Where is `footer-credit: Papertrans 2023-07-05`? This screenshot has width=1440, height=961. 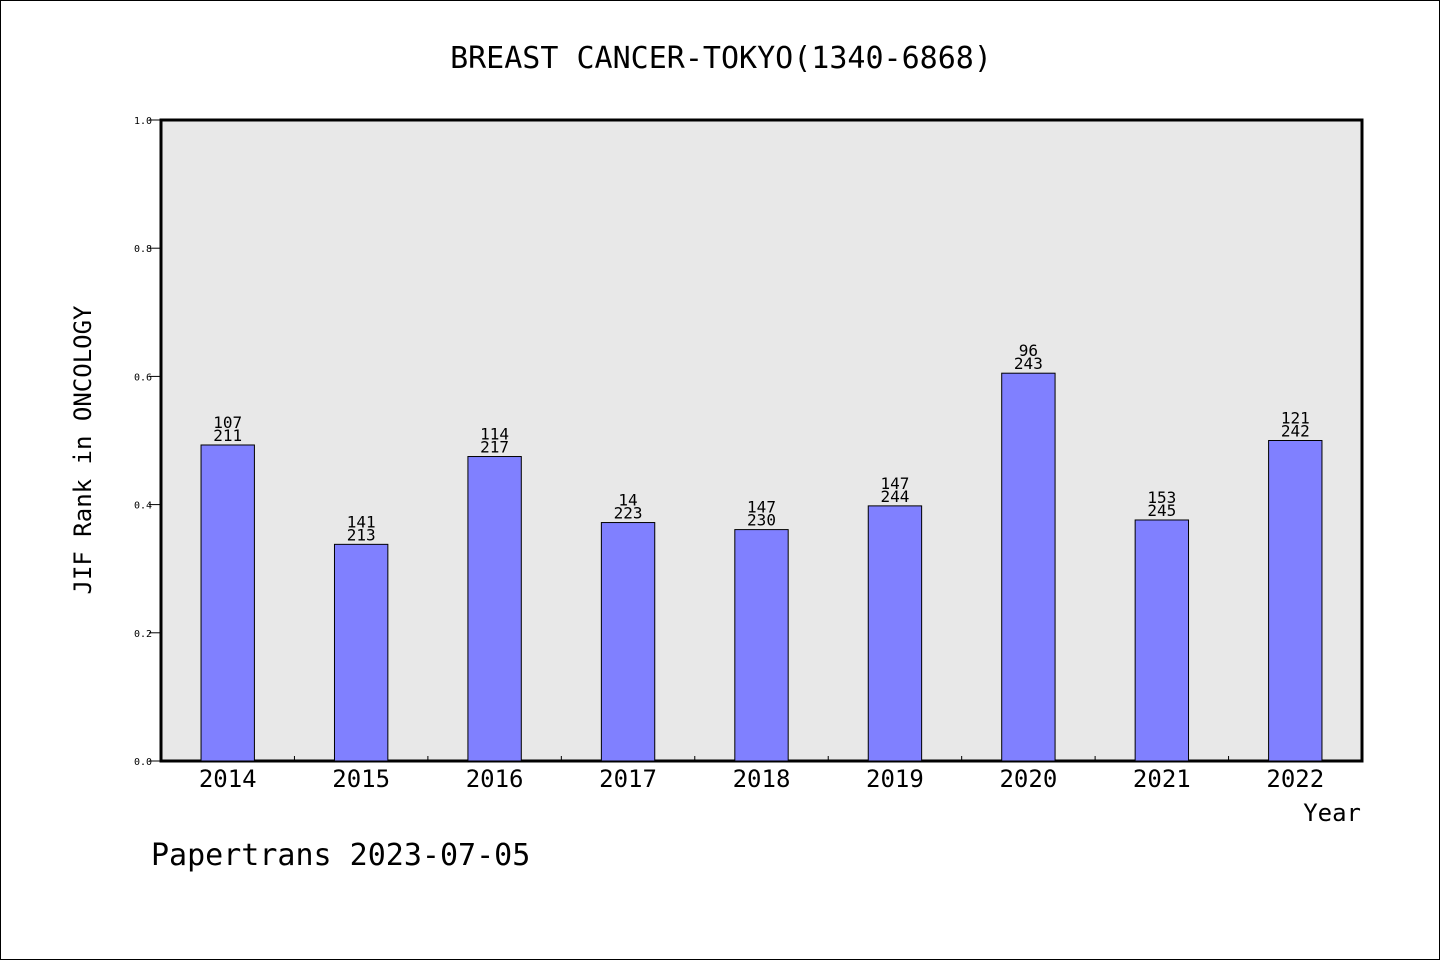 footer-credit: Papertrans 2023-07-05 is located at coordinates (340, 855).